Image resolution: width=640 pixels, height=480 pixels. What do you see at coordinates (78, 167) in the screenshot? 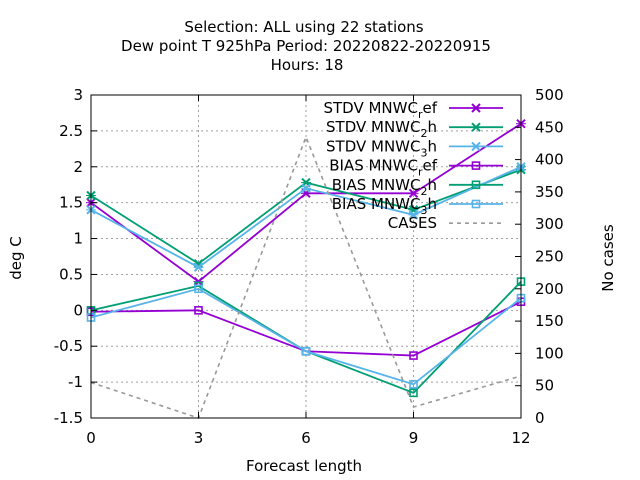
I see `y-tick-label: 2` at bounding box center [78, 167].